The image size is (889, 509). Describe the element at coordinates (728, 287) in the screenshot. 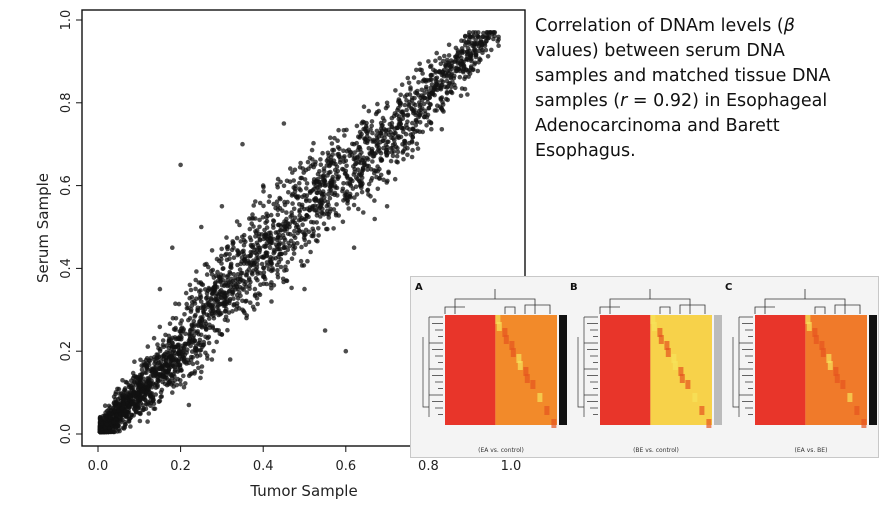

I see `panel-label: C` at that location.